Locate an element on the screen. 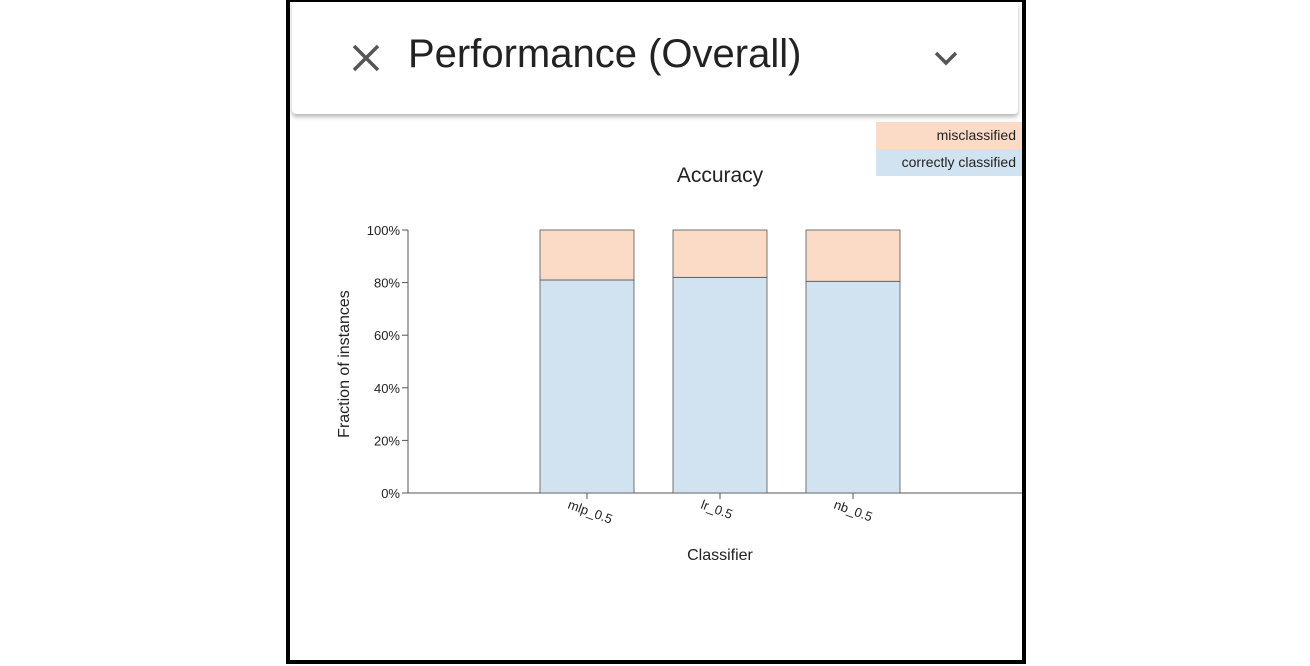 The image size is (1310, 666). bar-group is located at coordinates (720, 361).